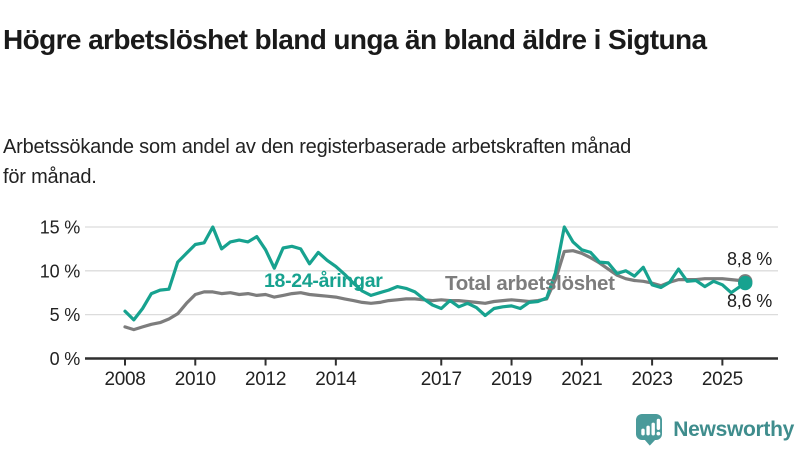 The height and width of the screenshot is (450, 800). What do you see at coordinates (511, 379) in the screenshot?
I see `x-axis-label-2019: 2019` at bounding box center [511, 379].